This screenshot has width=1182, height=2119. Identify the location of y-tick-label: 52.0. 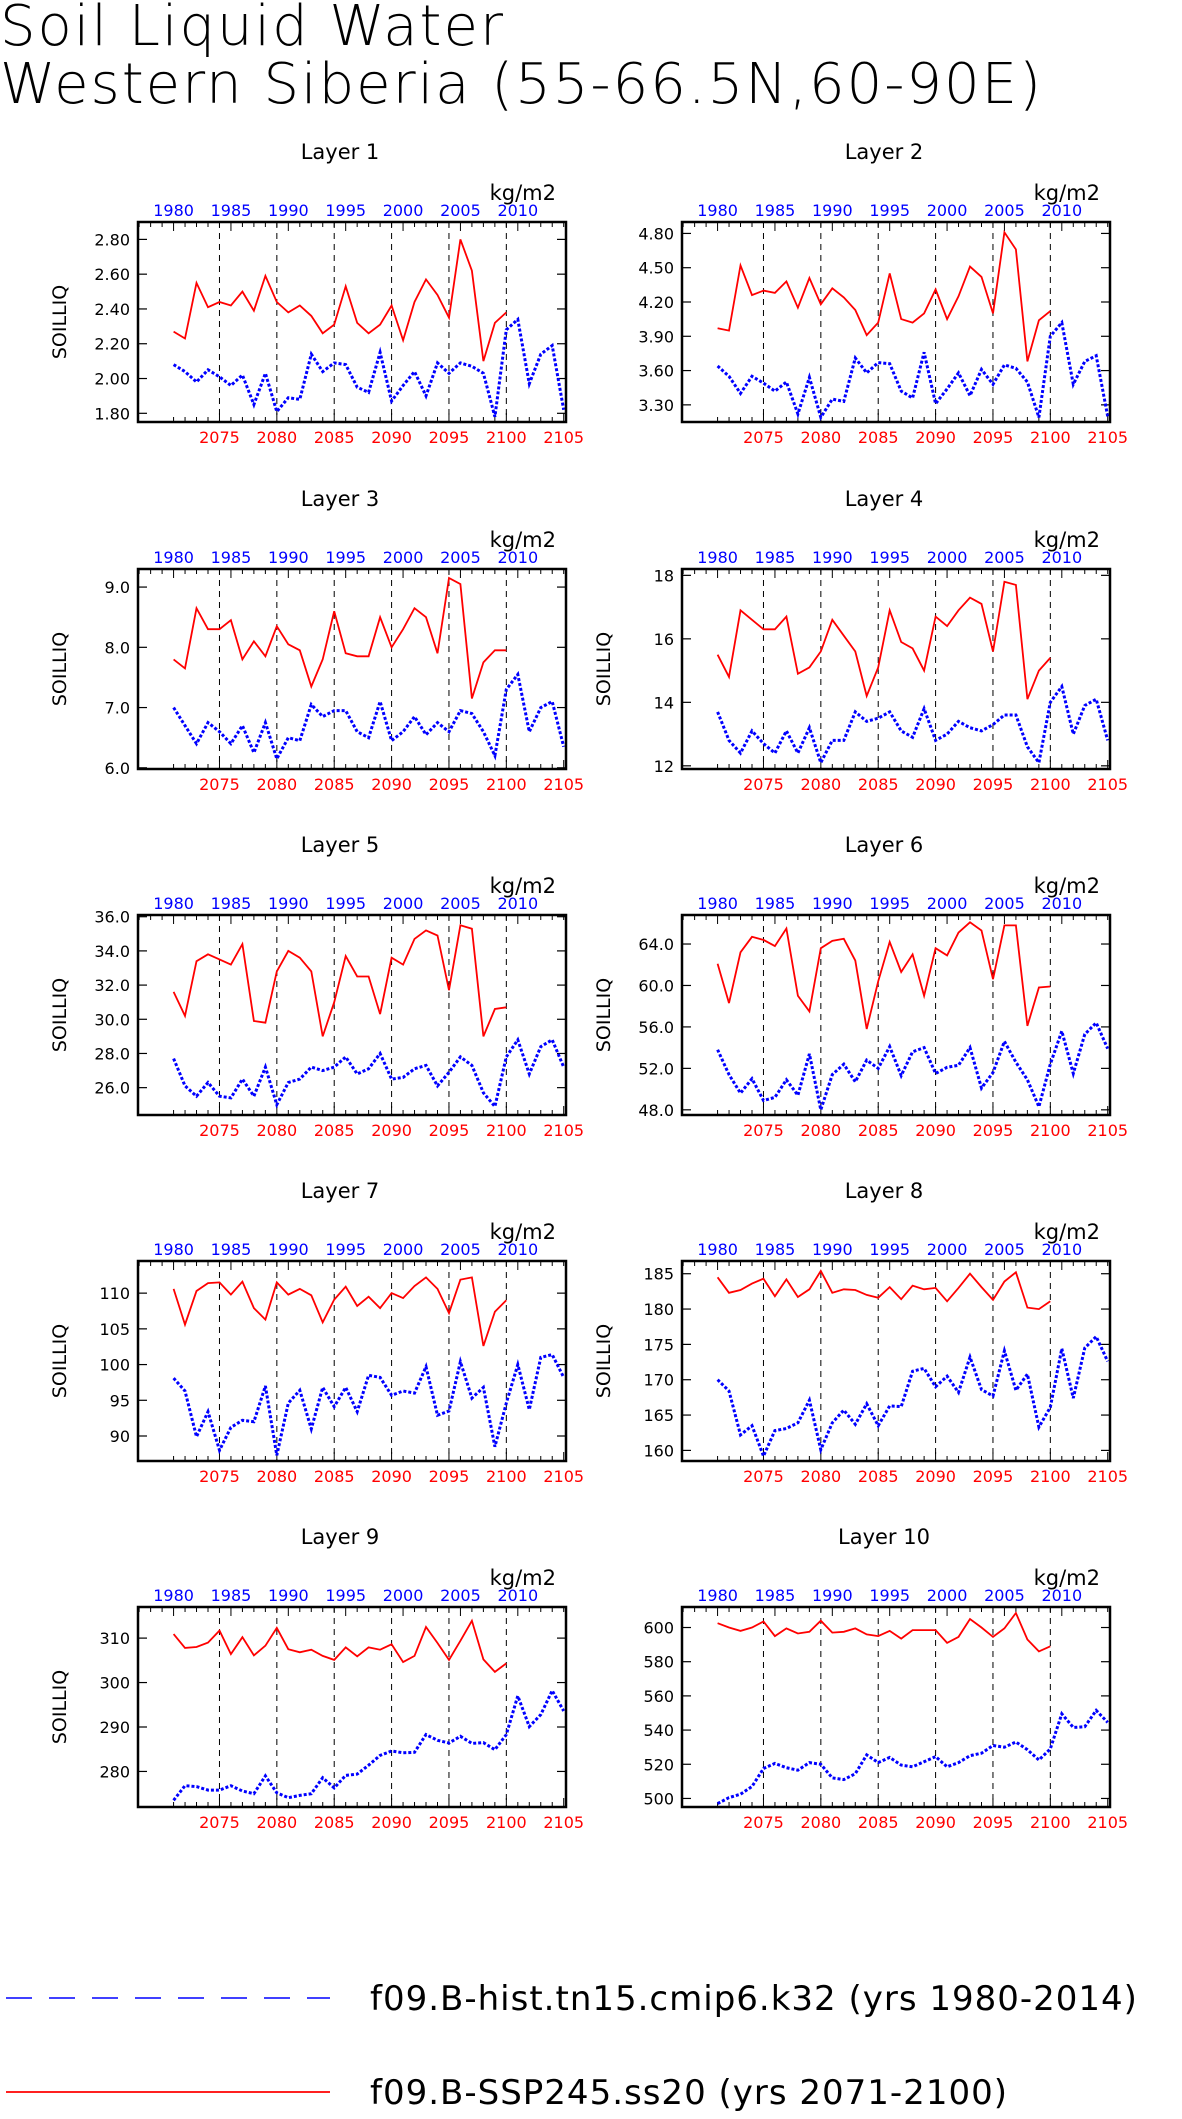
(656, 1068).